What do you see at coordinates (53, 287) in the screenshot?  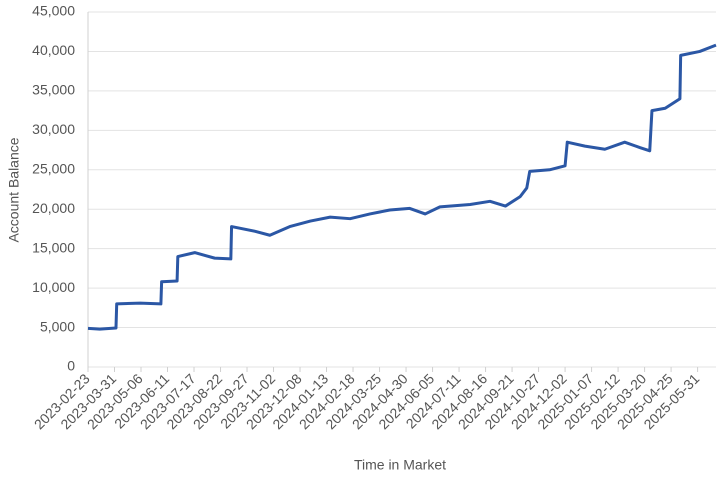 I see `y-tick-label: 10,000` at bounding box center [53, 287].